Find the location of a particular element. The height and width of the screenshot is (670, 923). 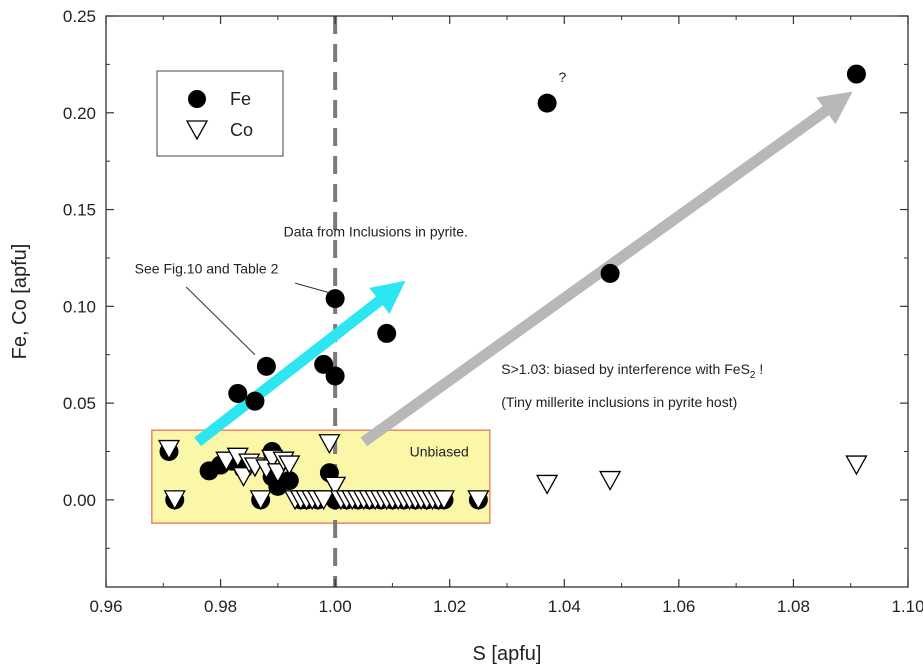

unbiased-label: Unbiased is located at coordinates (439, 452).